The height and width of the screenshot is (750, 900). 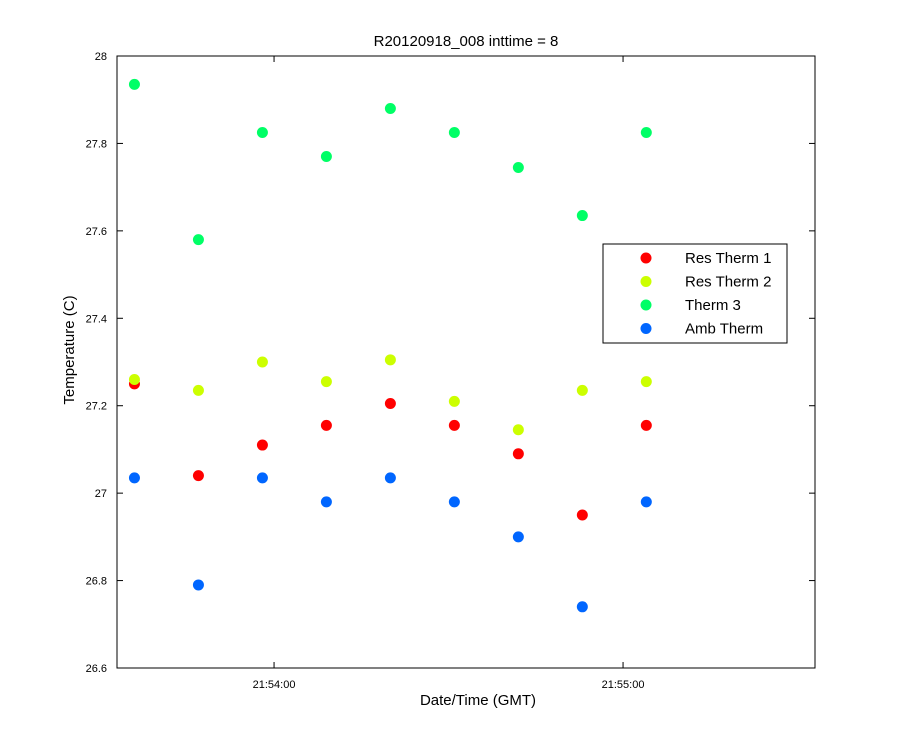 I want to click on x-tick-label: 21:54:00, so click(x=274, y=685).